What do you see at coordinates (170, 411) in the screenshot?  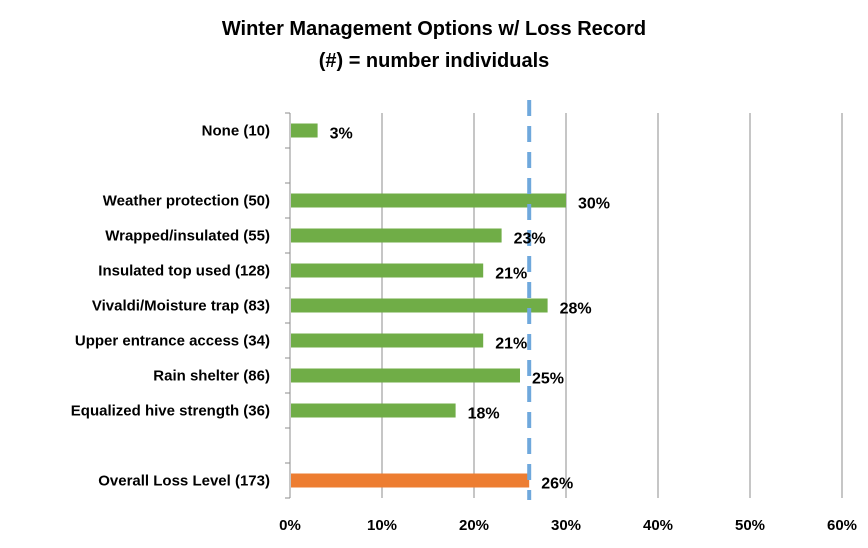 I see `category-label: Equalized hive strength (36)` at bounding box center [170, 411].